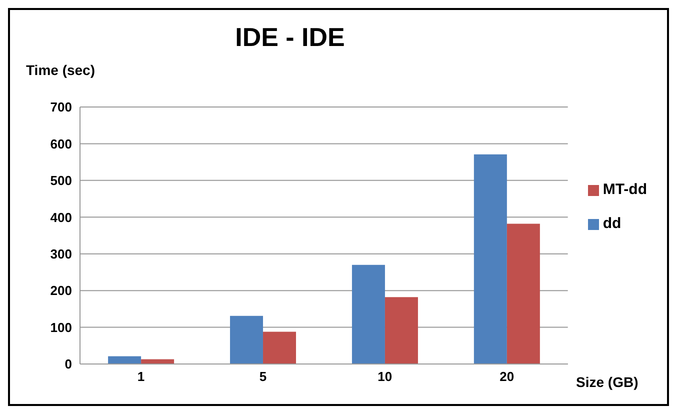  Describe the element at coordinates (141, 376) in the screenshot. I see `x-tick-label: 1` at that location.